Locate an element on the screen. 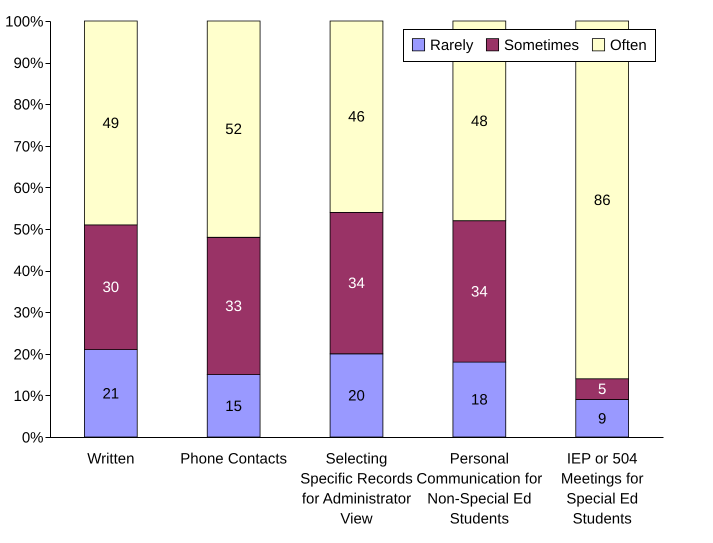 Image resolution: width=713 pixels, height=543 pixels. y-tick-label: 0% is located at coordinates (33, 438).